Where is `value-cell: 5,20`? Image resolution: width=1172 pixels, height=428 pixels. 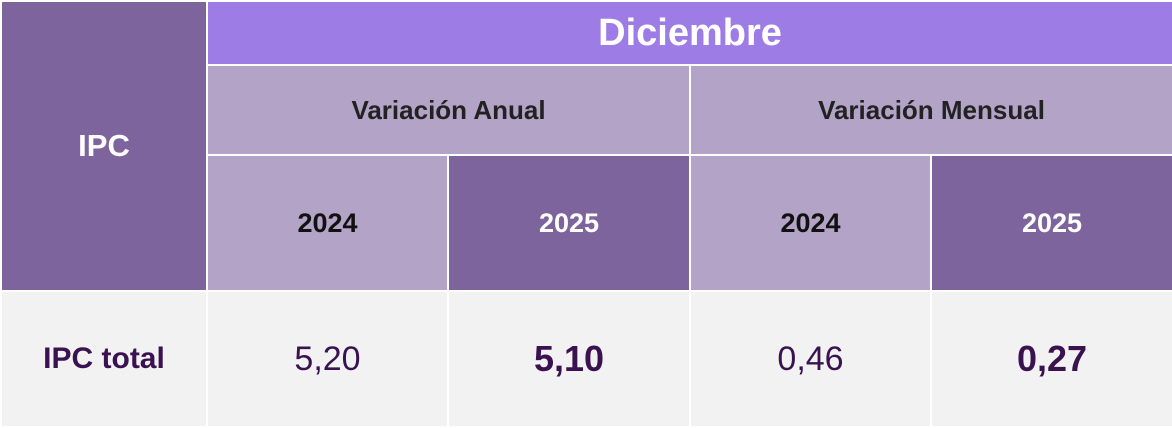 value-cell: 5,20 is located at coordinates (327, 359).